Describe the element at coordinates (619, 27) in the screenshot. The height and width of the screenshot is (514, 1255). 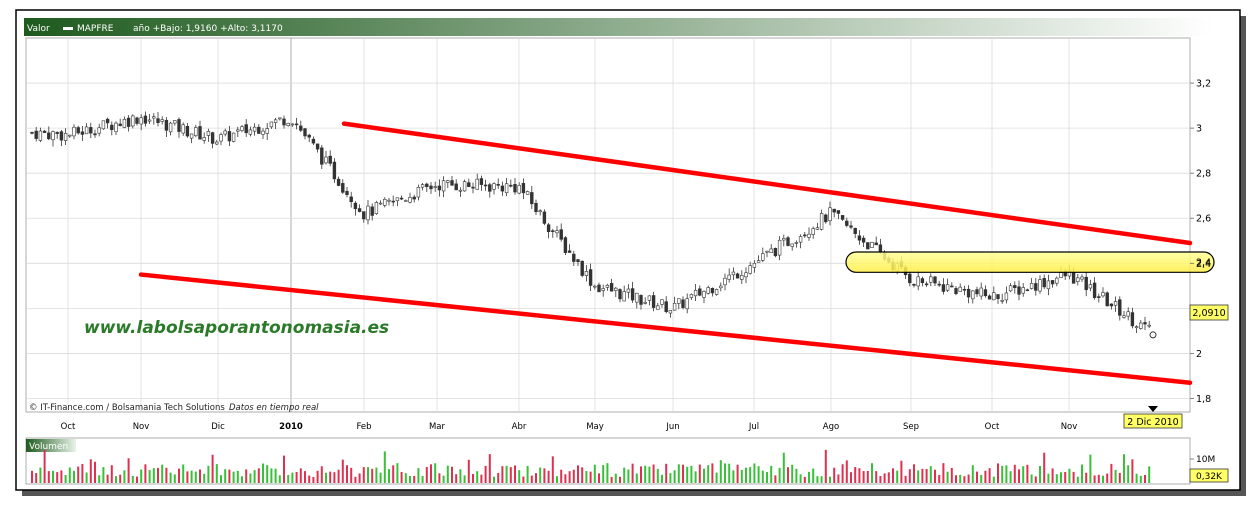
I see `header-bar` at that location.